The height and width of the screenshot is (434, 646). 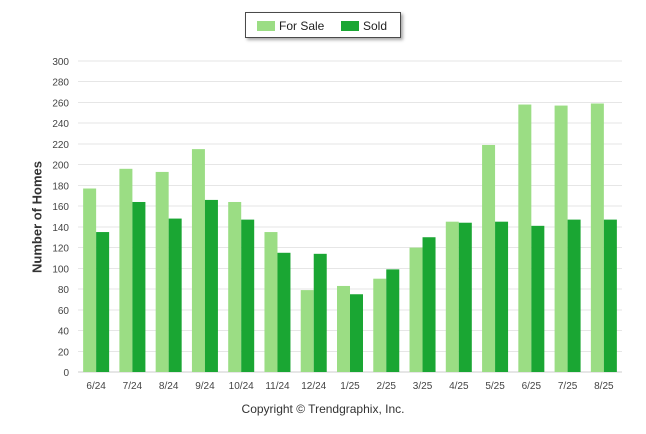 I want to click on legend-swatch-sold, so click(x=350, y=26).